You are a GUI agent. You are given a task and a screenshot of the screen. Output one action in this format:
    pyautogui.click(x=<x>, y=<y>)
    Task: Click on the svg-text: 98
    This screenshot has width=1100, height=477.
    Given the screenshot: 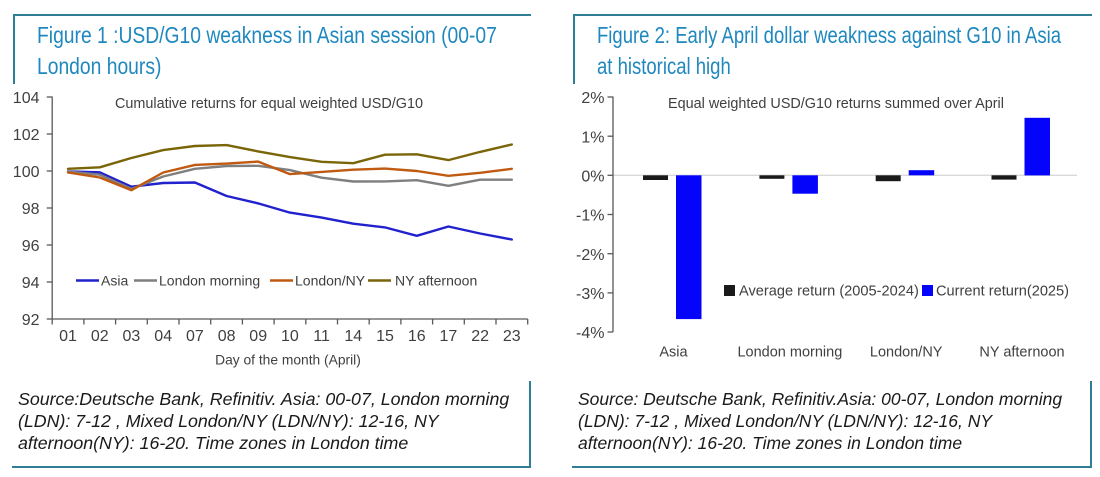 What is the action you would take?
    pyautogui.click(x=31, y=209)
    